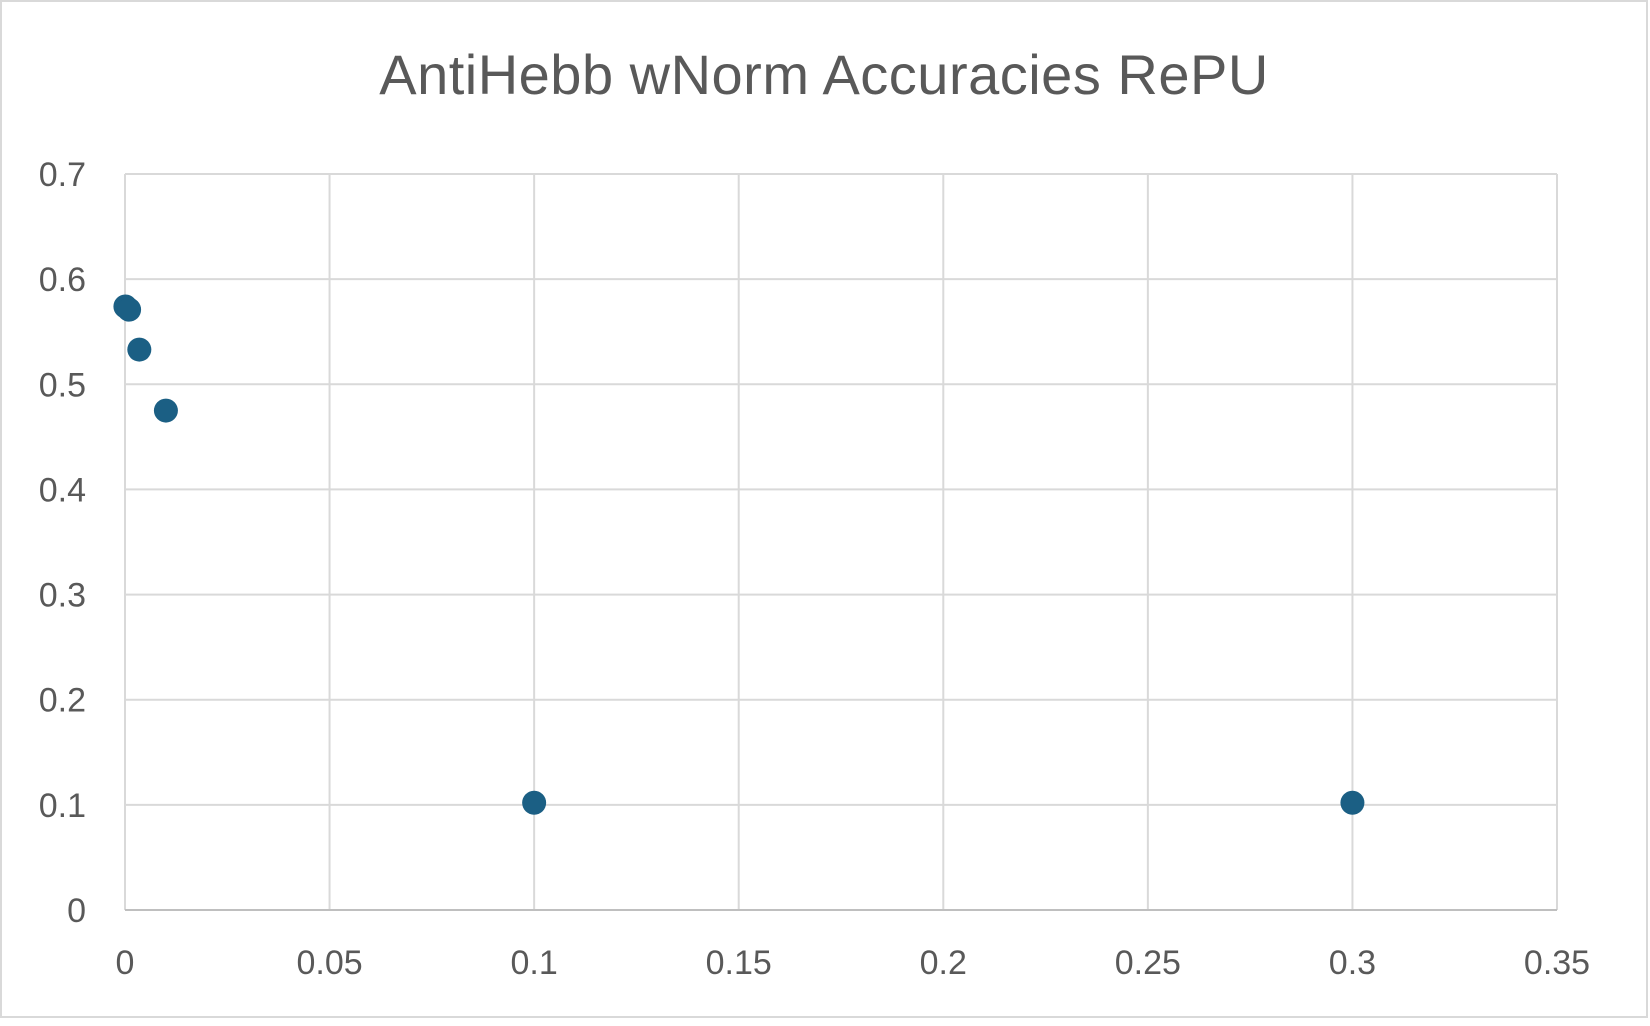 The image size is (1650, 1026). Describe the element at coordinates (1148, 963) in the screenshot. I see `x-tick-label: 0.25` at that location.